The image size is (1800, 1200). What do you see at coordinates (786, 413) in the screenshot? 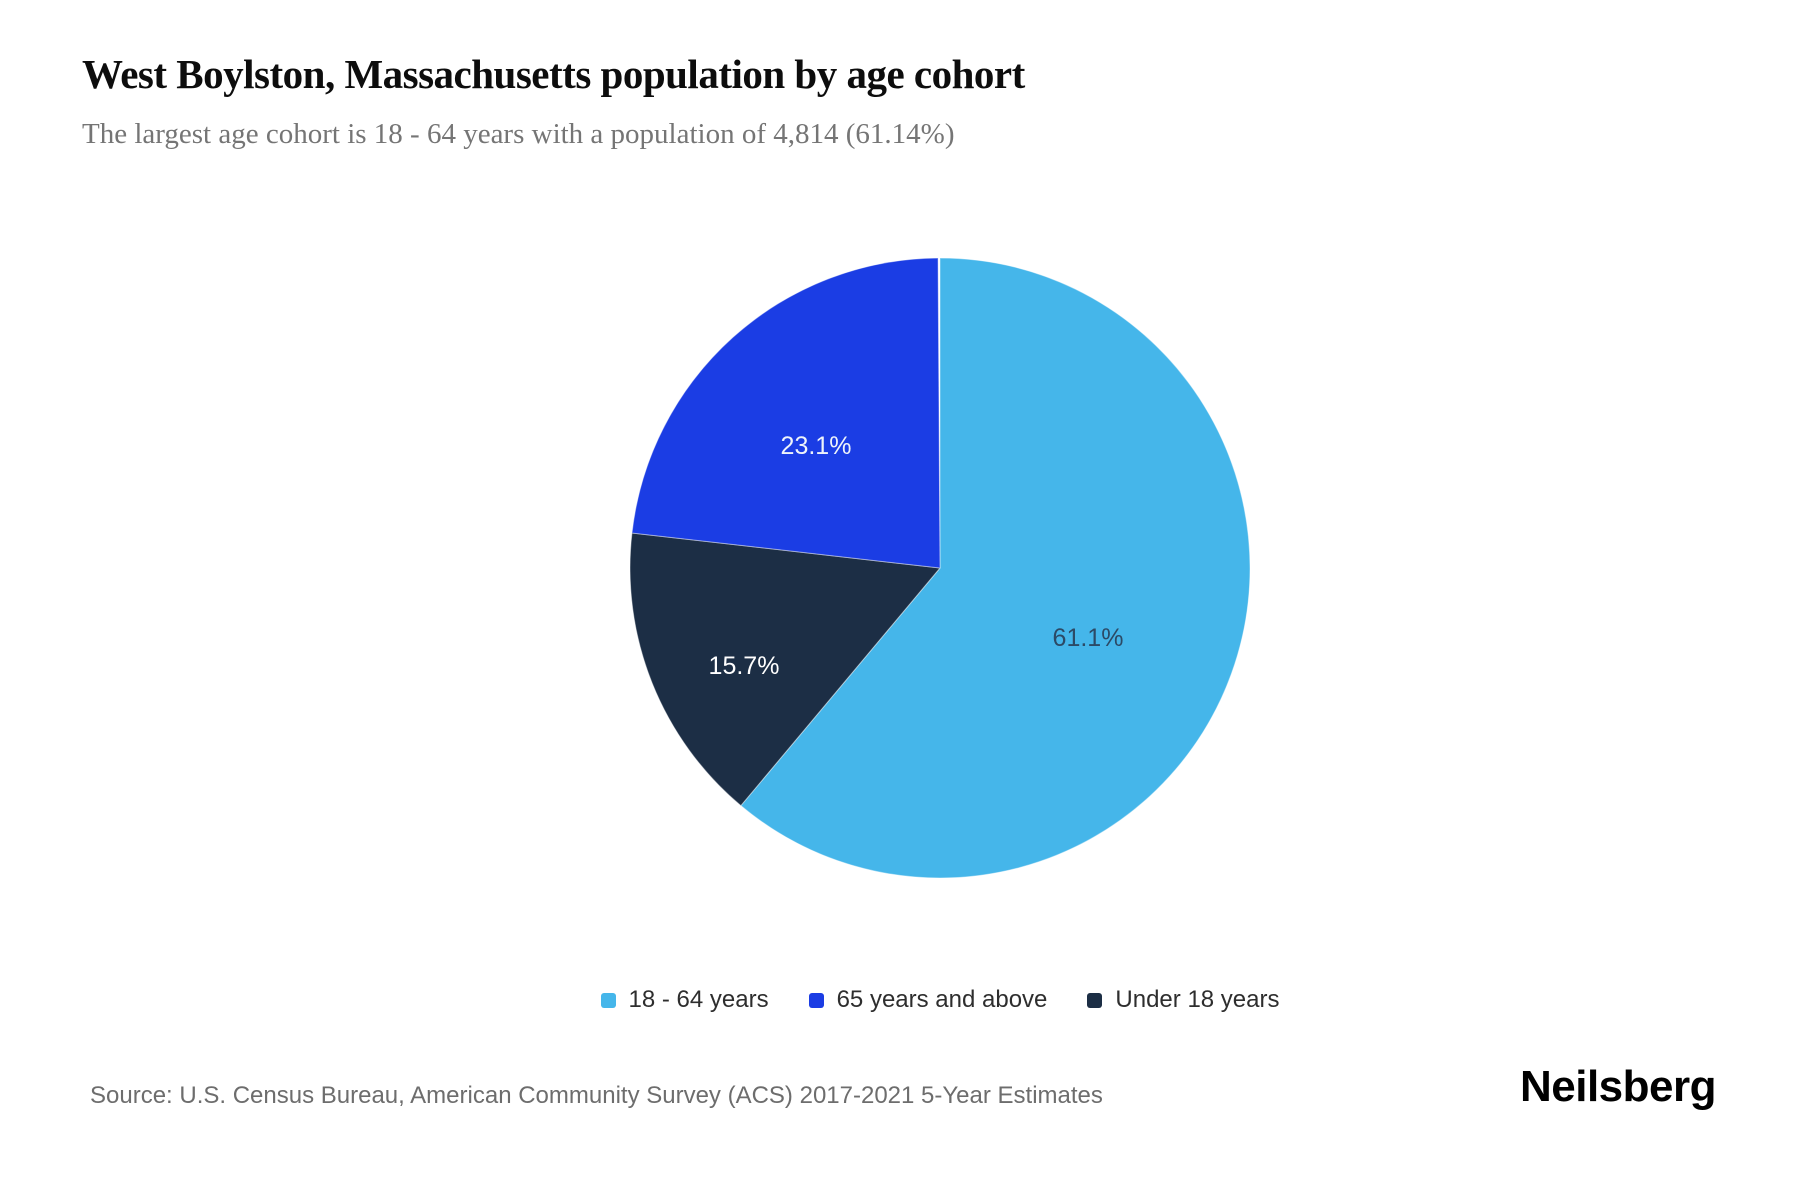
I see `pie-slice-65-years-and-above` at bounding box center [786, 413].